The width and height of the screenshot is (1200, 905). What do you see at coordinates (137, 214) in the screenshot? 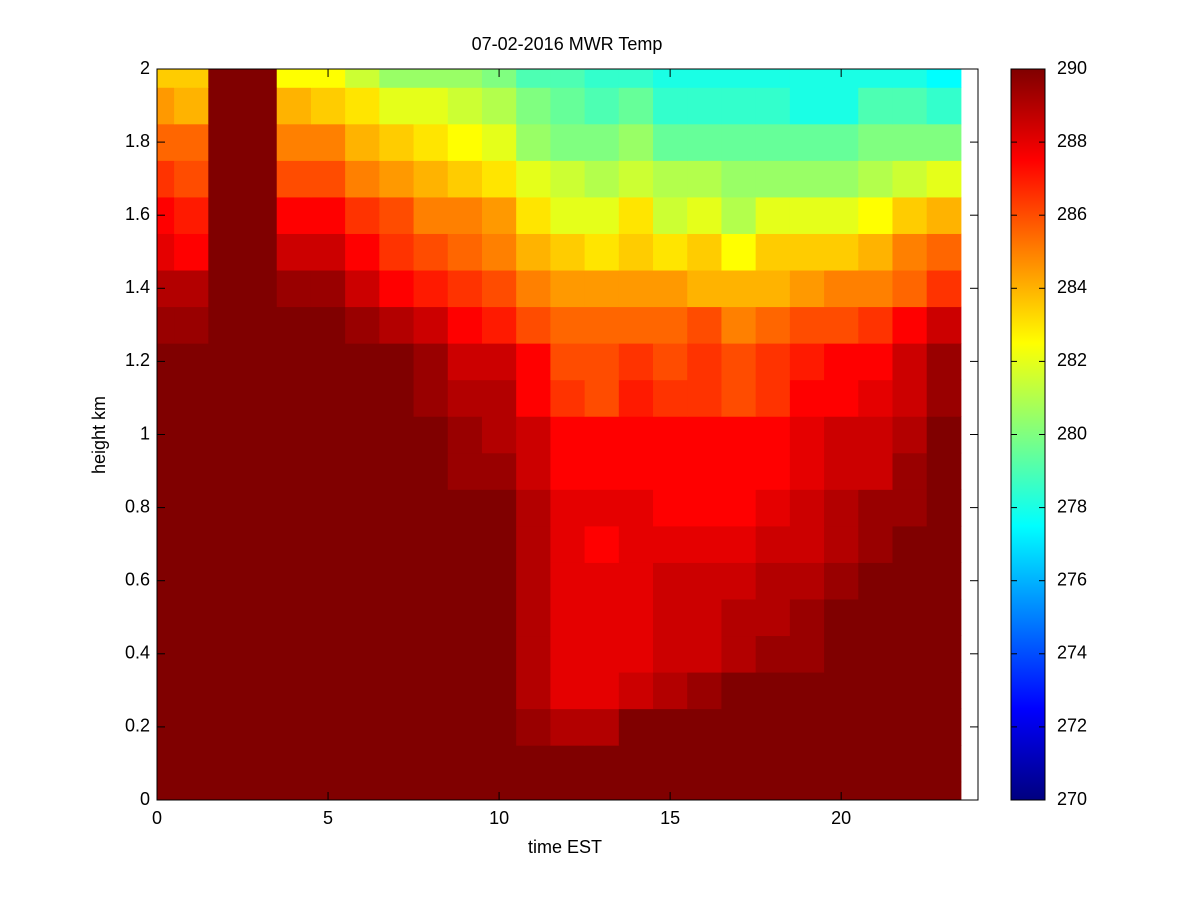
I see `y-tick-label: 1.6` at bounding box center [137, 214].